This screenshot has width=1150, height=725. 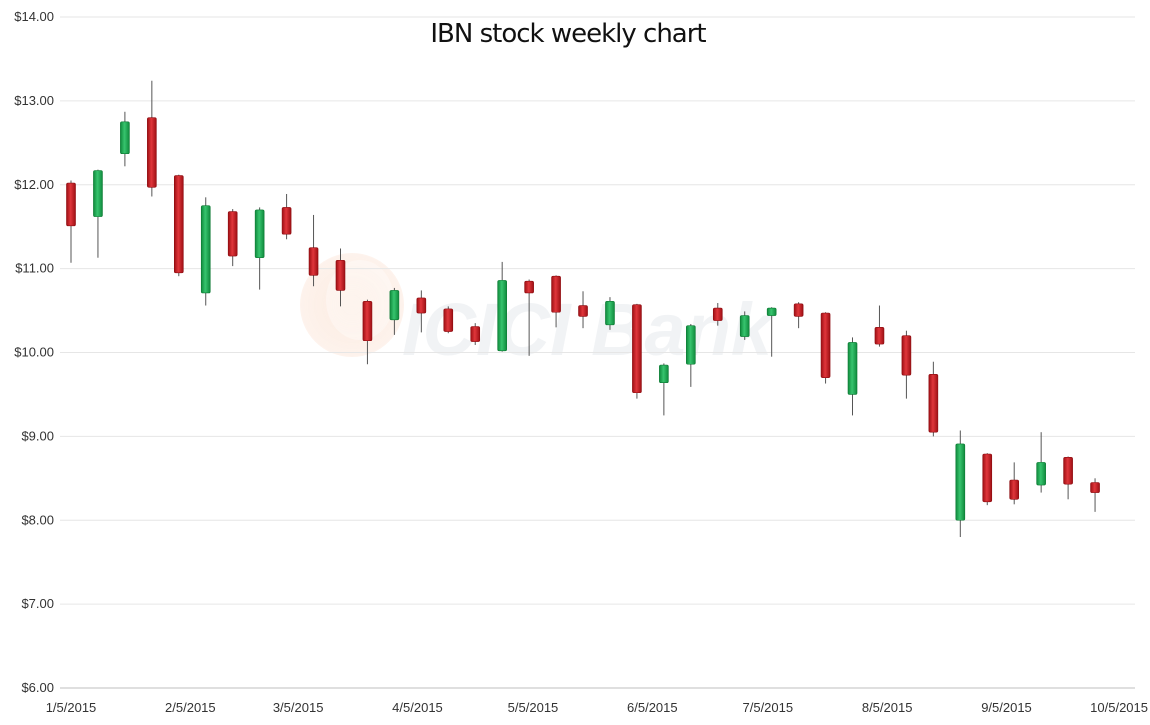 What do you see at coordinates (652, 707) in the screenshot?
I see `x-tick-label: 6/5/2015` at bounding box center [652, 707].